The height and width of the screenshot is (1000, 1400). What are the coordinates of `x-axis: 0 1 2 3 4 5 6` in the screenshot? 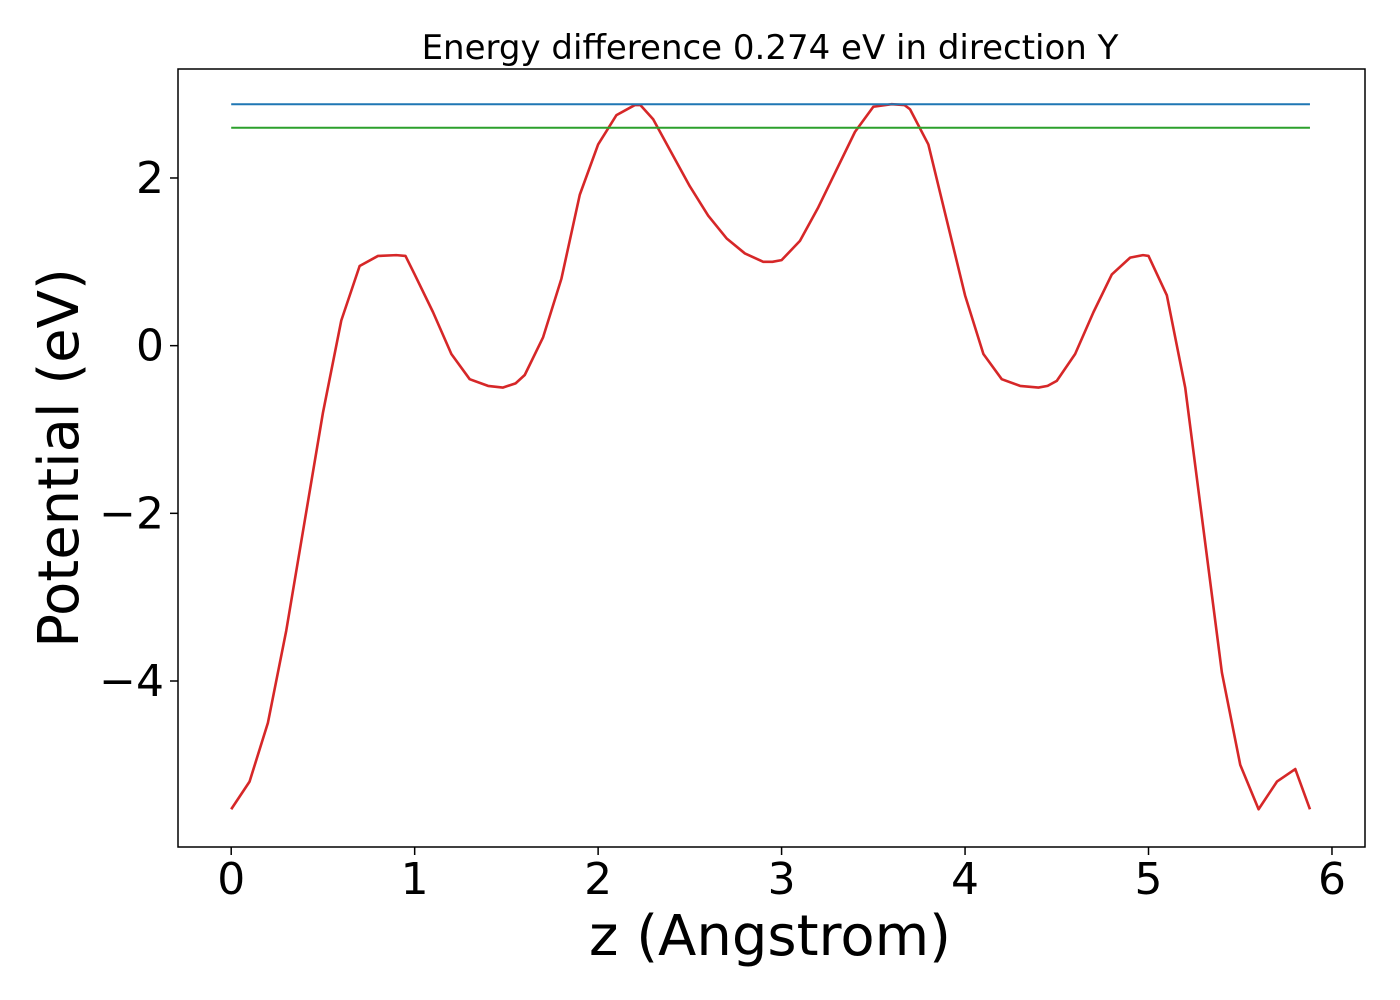 It's located at (781, 876).